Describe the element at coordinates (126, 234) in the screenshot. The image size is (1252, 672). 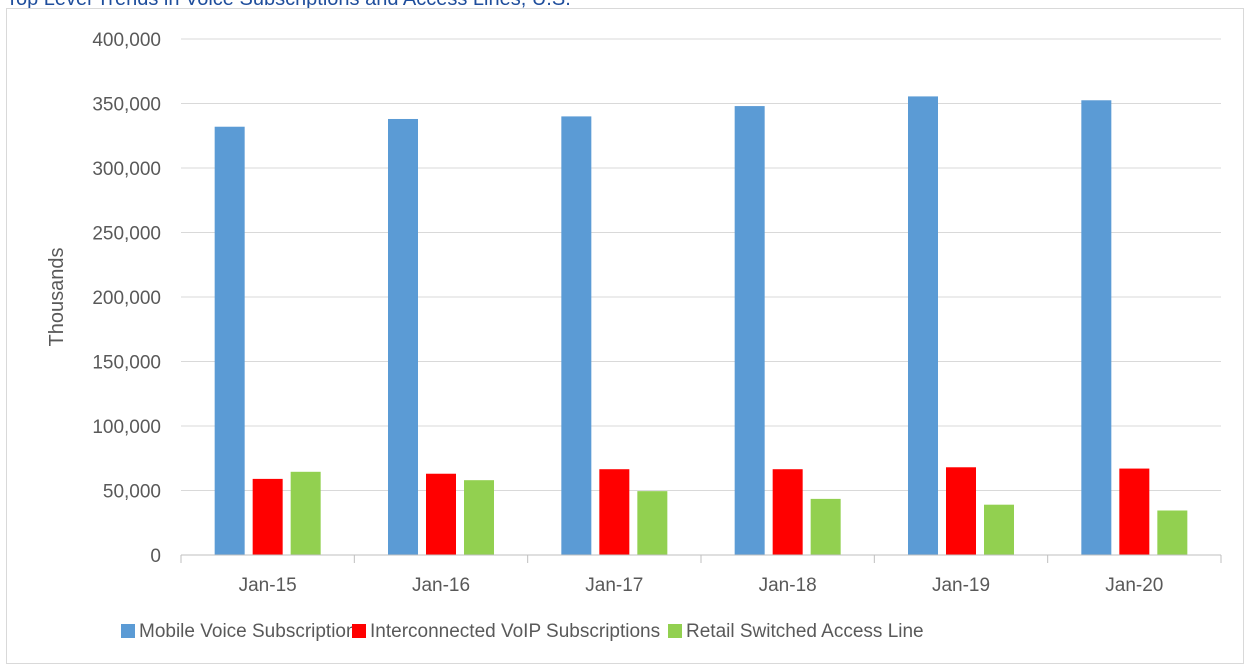
I see `y-tick-label: 250,000` at that location.